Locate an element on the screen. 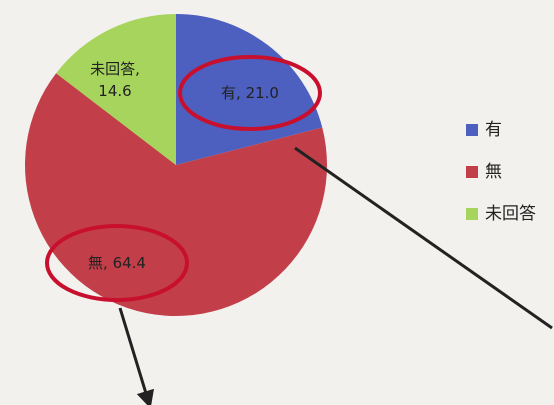 This screenshot has height=405, width=554. legend-label: 有 is located at coordinates (493, 130).